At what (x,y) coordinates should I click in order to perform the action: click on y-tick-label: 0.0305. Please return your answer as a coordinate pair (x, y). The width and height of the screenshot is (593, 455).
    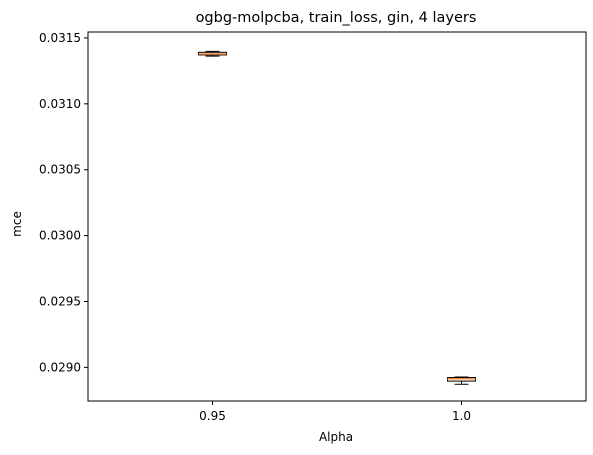
    Looking at the image, I should click on (60, 170).